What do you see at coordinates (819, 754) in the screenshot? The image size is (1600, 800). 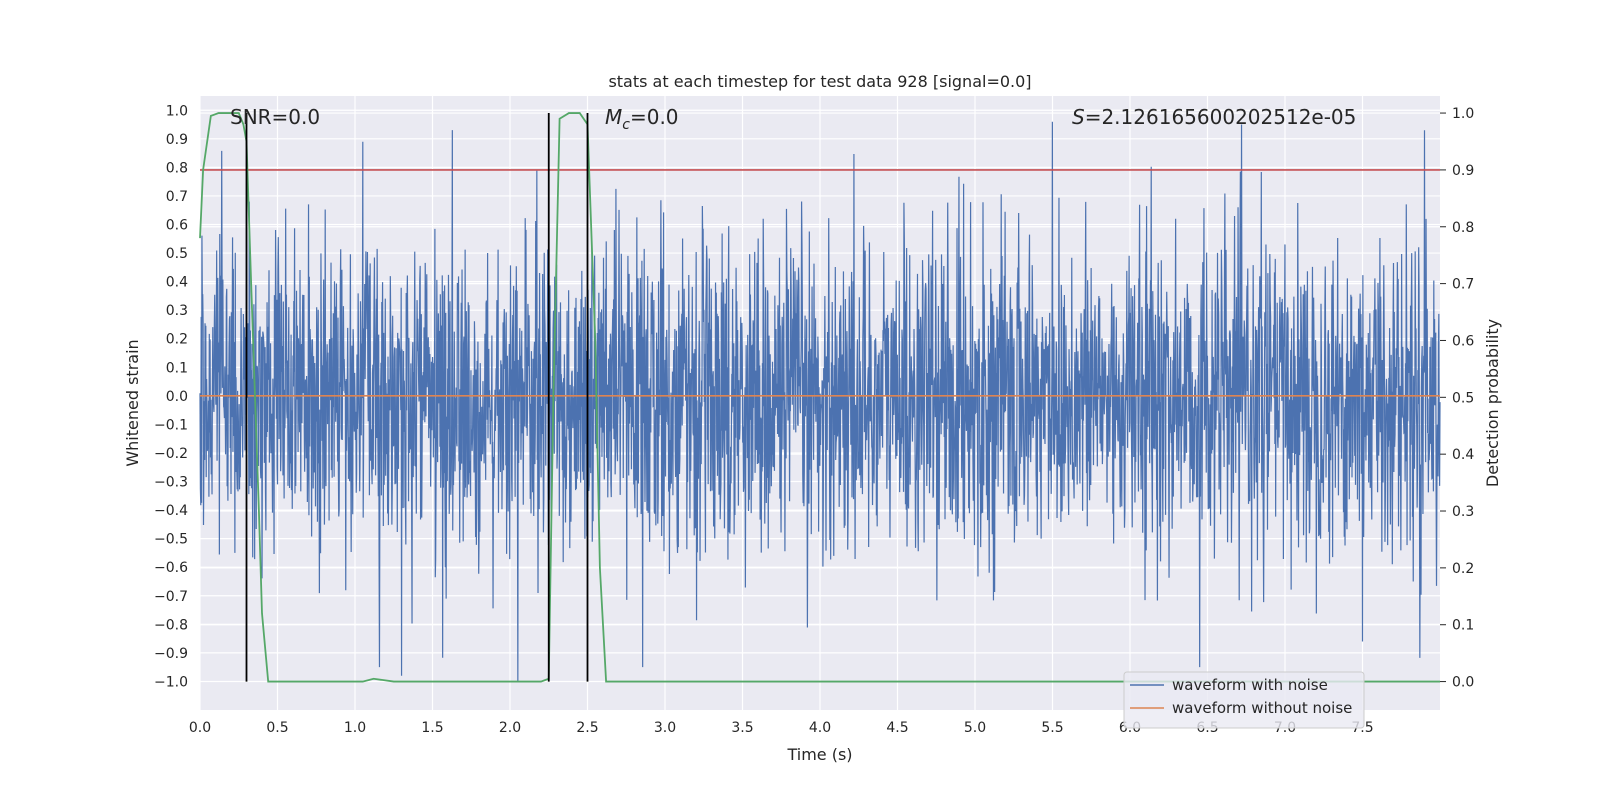 I see `x-axis-label: Time (s)` at bounding box center [819, 754].